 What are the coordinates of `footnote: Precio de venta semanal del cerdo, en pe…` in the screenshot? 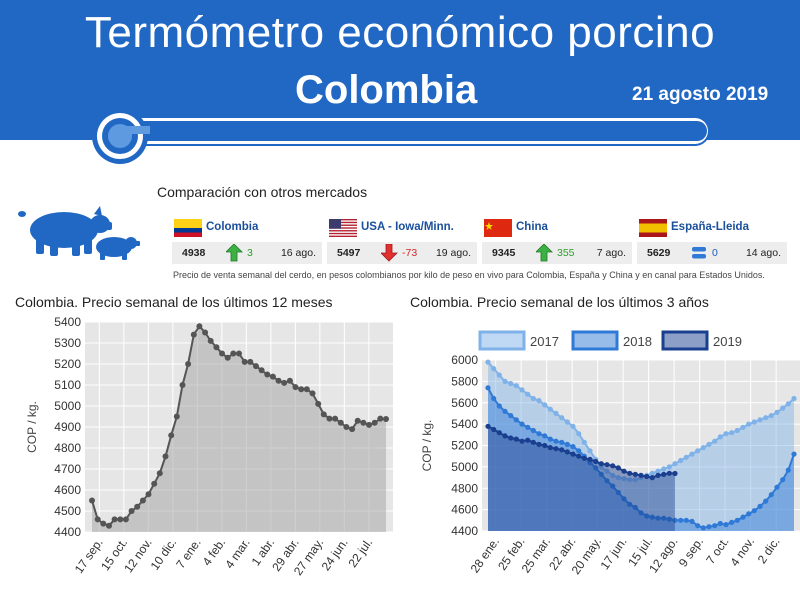 It's located at (469, 275).